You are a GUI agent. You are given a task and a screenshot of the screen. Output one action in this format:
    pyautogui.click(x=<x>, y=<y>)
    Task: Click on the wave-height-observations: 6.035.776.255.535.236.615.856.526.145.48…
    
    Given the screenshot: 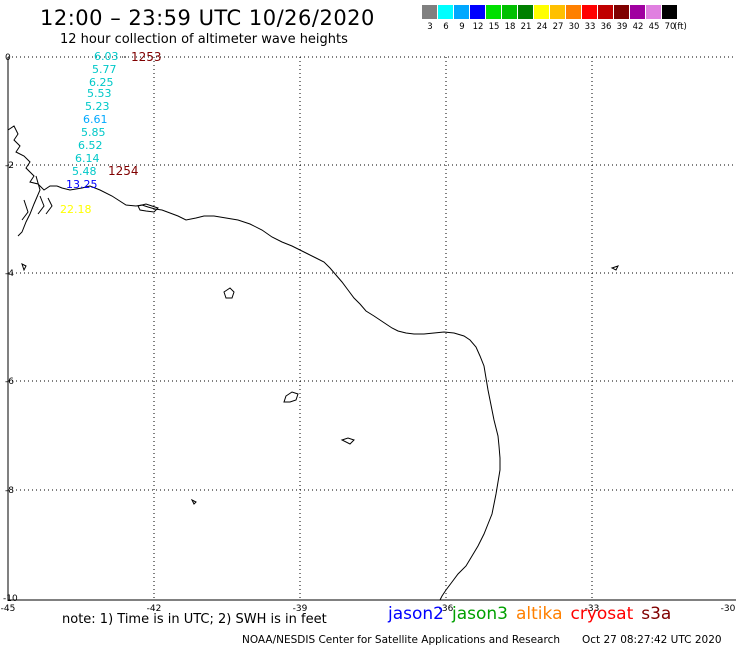 What is the action you would take?
    pyautogui.click(x=111, y=133)
    